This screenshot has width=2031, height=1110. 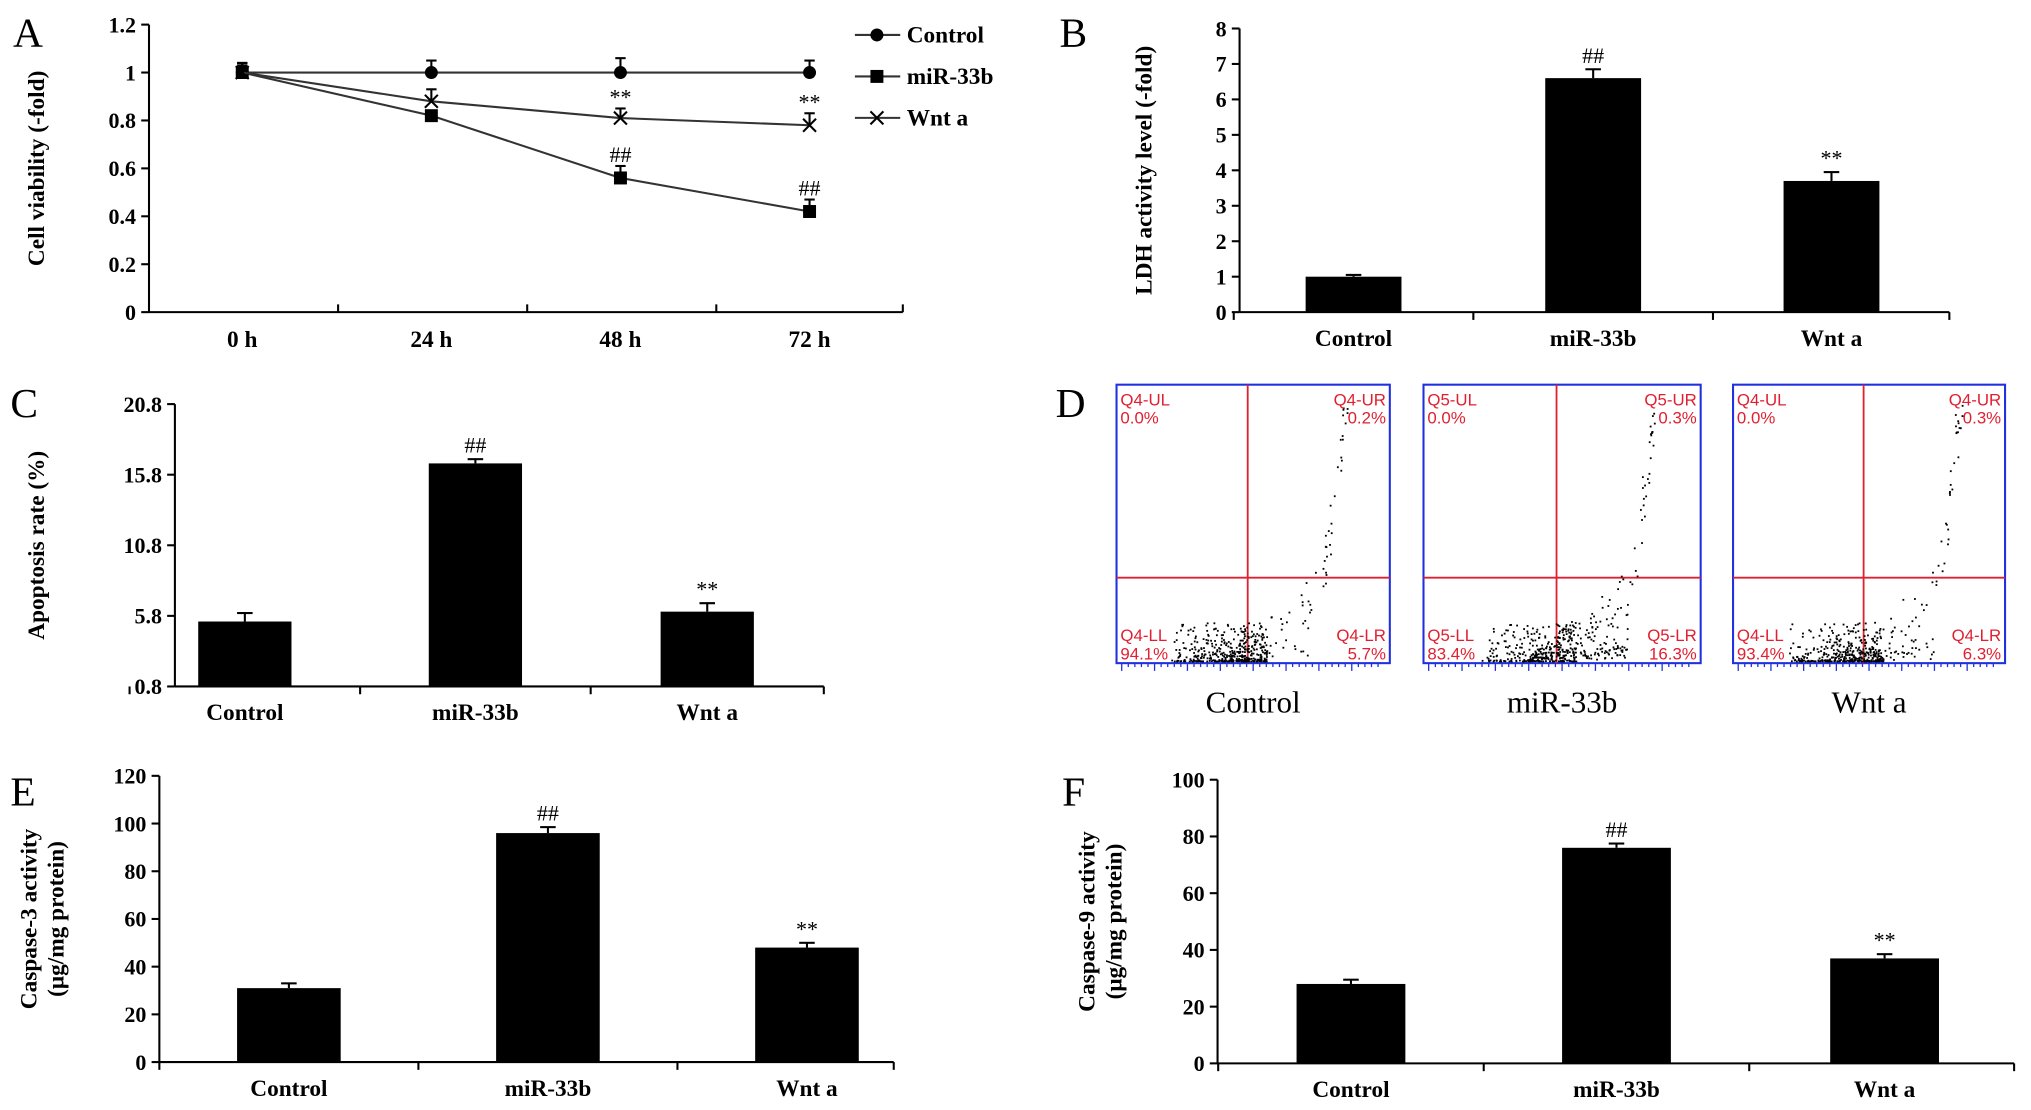 I want to click on y-tick-label: 6, so click(x=1221, y=99).